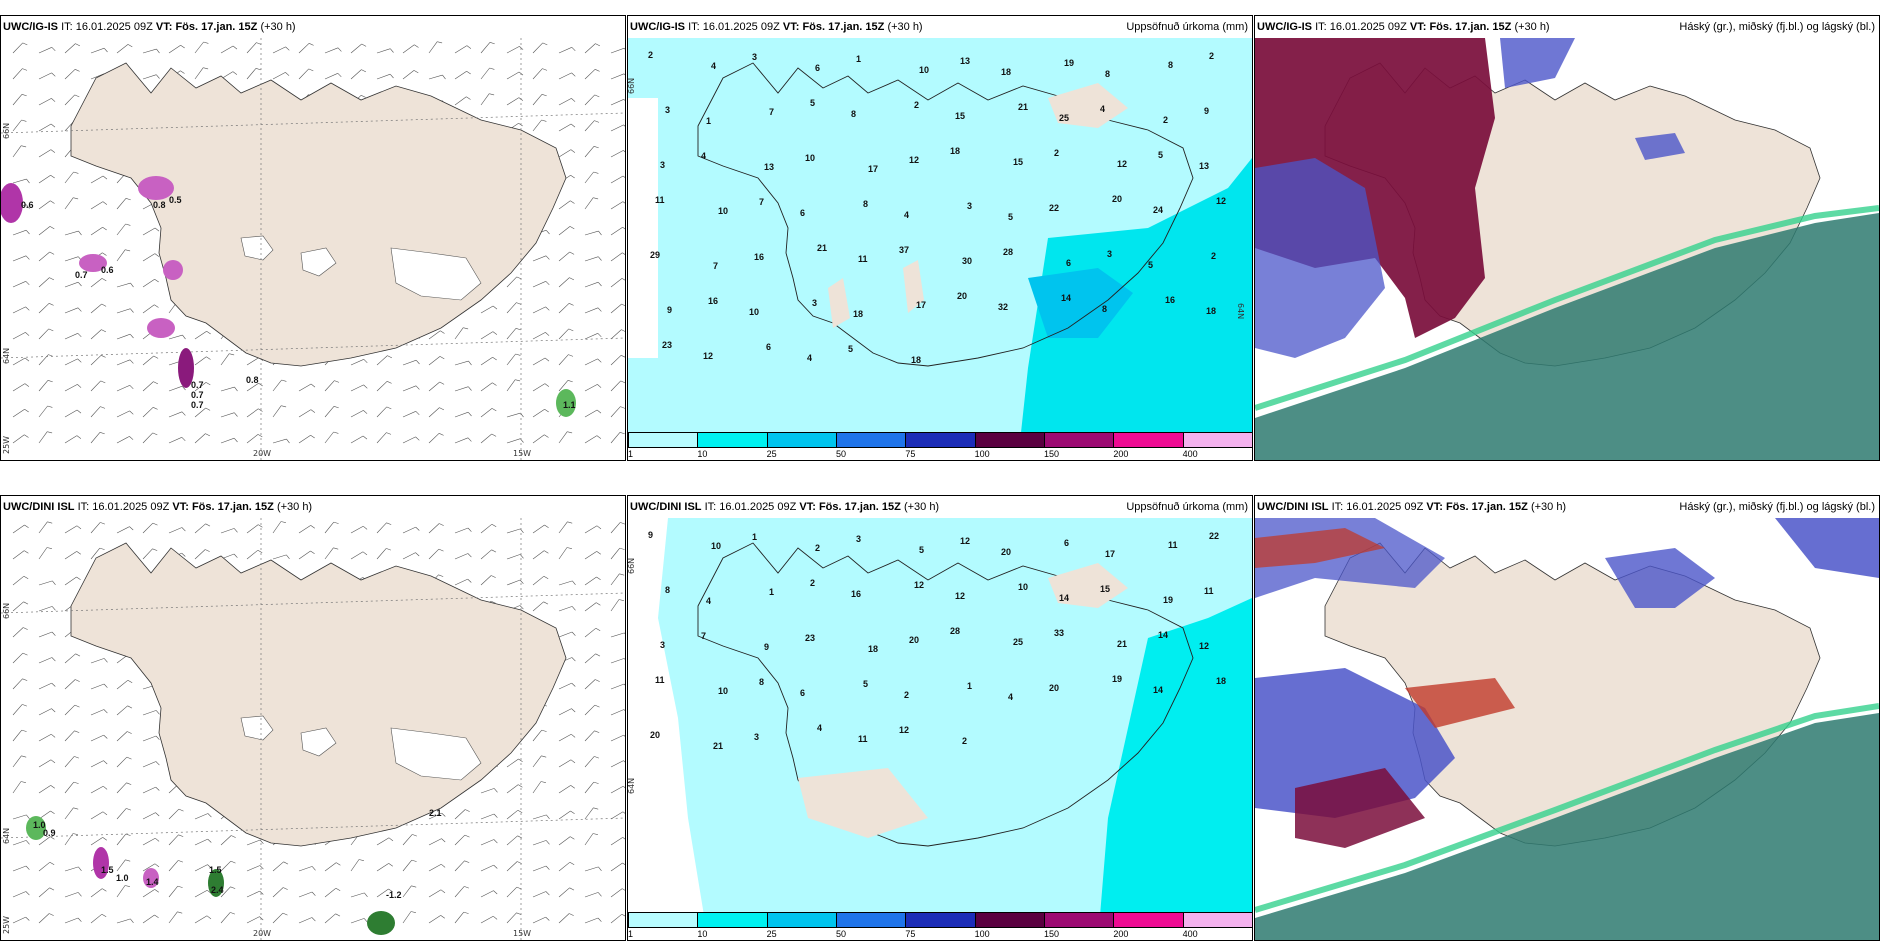 This screenshot has width=1900, height=950. I want to click on precip-value: 0.7, so click(81, 275).